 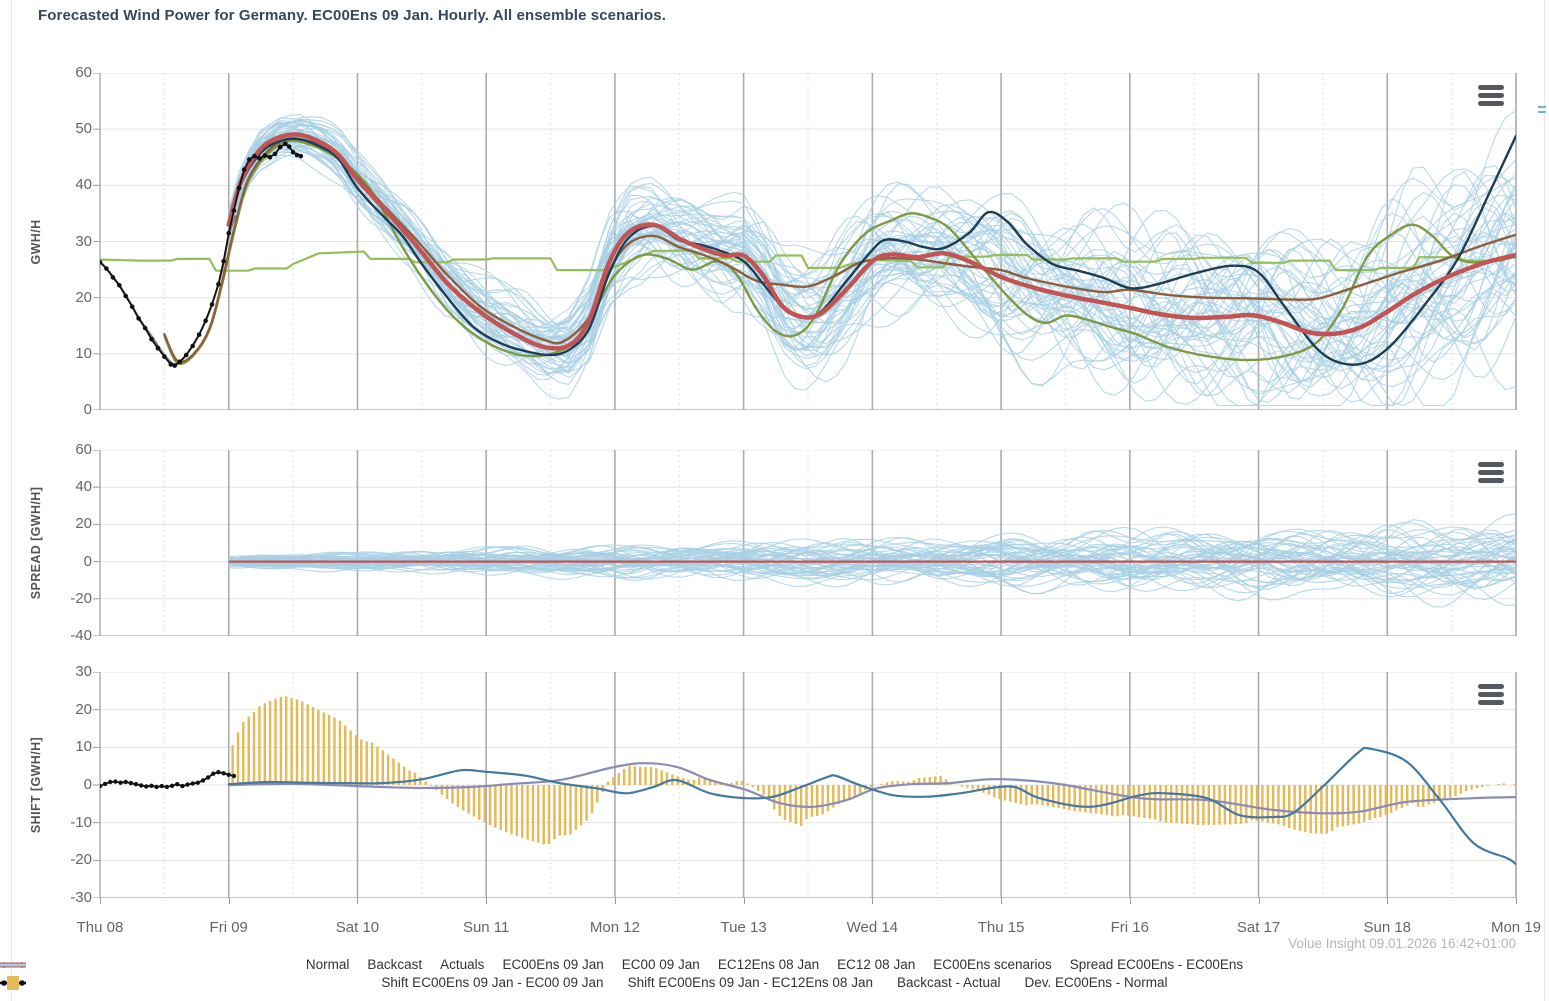 What do you see at coordinates (768, 964) in the screenshot?
I see `legend-label: EC12Ens 08 Jan` at bounding box center [768, 964].